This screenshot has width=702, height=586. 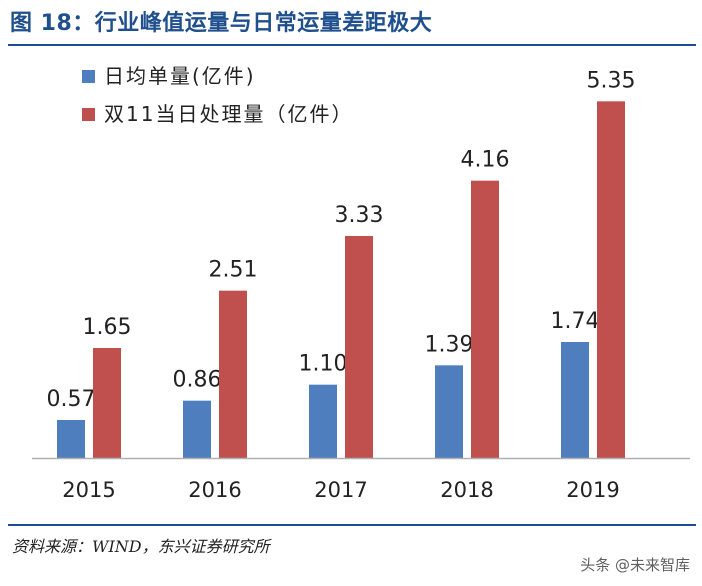 What do you see at coordinates (107, 327) in the screenshot?
I see `data-label-peak-2015: 1.65` at bounding box center [107, 327].